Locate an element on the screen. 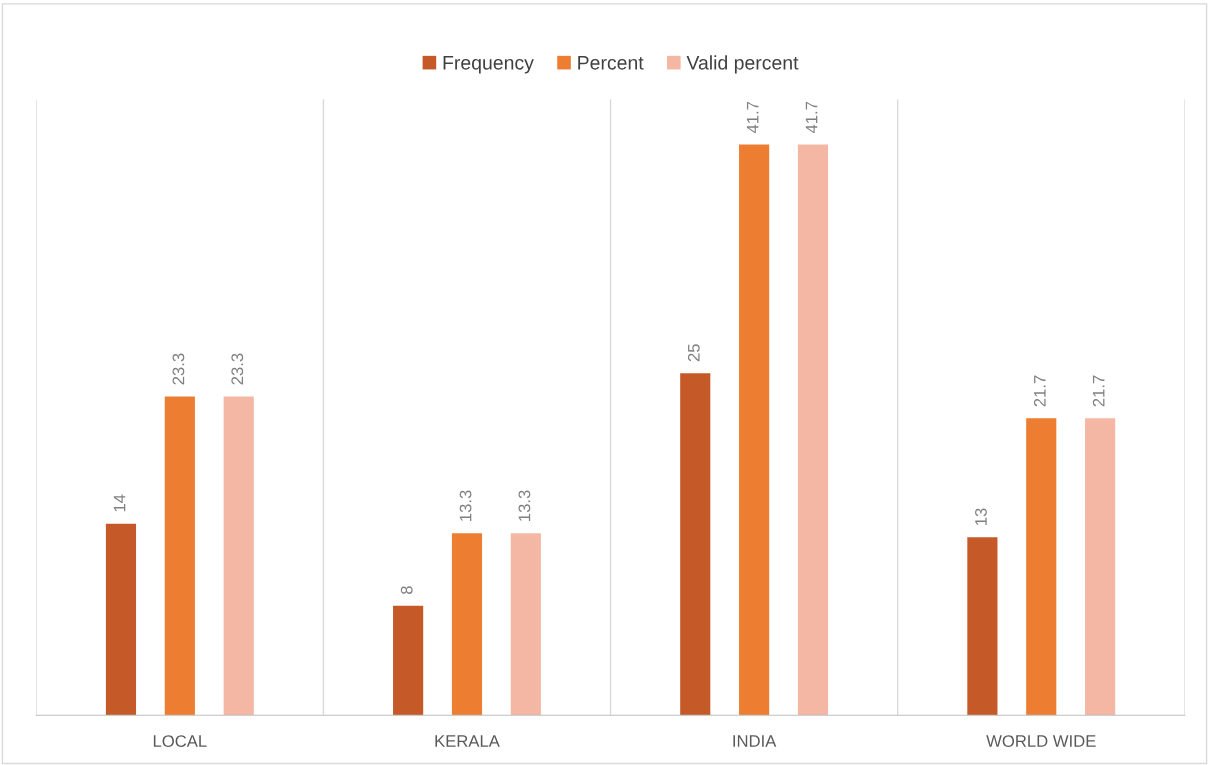  x-tick-label: WORLD WIDE is located at coordinates (1041, 741).